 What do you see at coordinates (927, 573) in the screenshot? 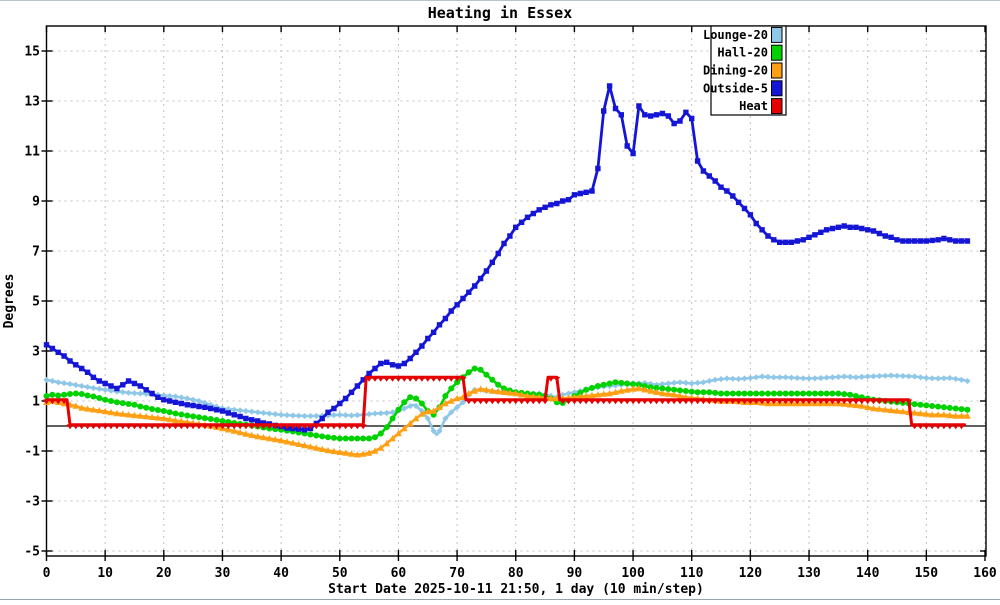
I see `x-tick-label: 150` at bounding box center [927, 573].